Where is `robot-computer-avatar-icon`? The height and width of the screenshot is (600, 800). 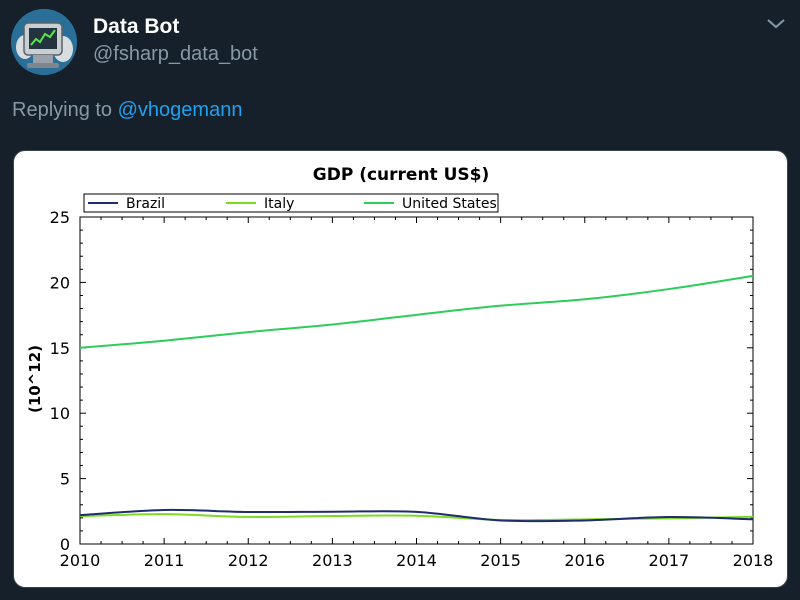
robot-computer-avatar-icon is located at coordinates (44, 42).